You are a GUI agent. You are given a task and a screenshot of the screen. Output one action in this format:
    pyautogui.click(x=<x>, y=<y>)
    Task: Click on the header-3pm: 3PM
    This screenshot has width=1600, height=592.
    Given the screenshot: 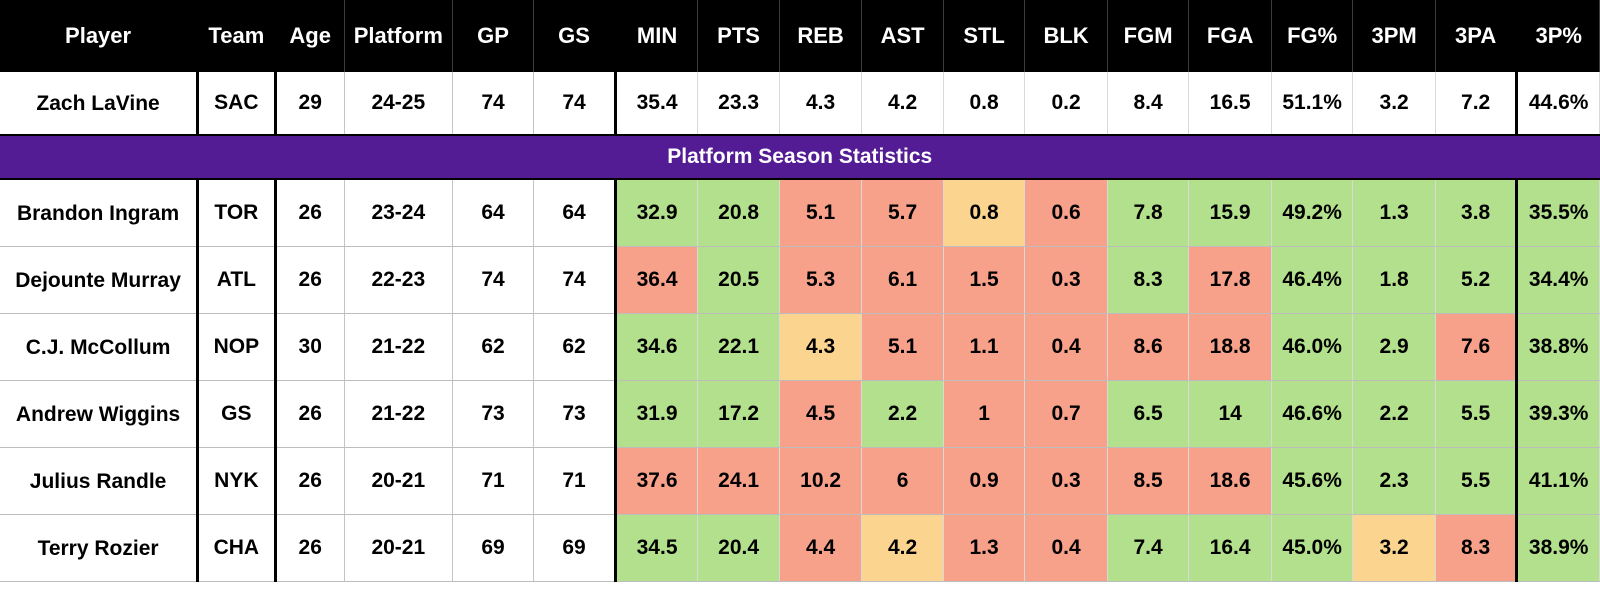 What is the action you would take?
    pyautogui.click(x=1394, y=36)
    